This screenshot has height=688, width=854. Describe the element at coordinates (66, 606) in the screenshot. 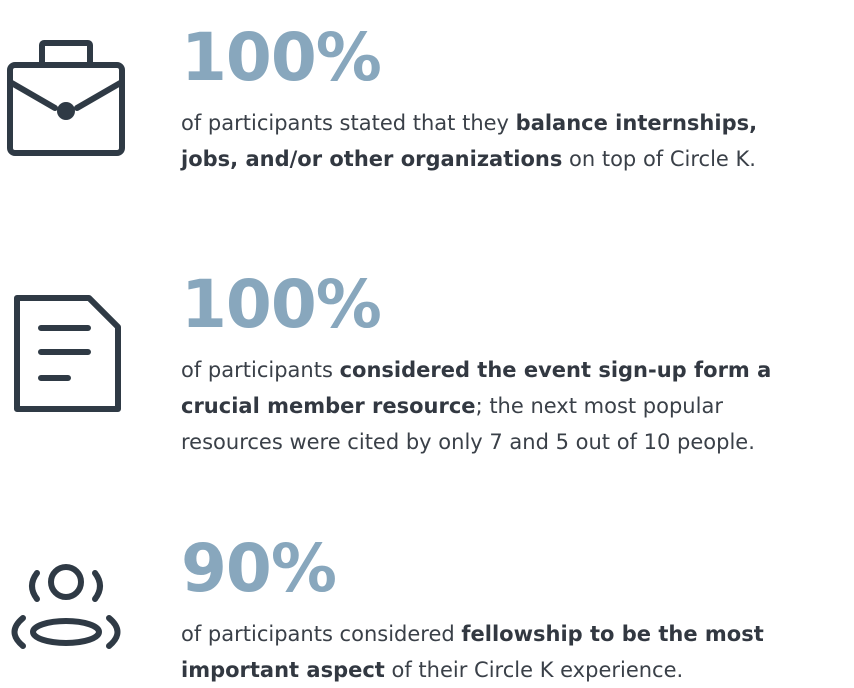

I see `people-group-icon` at that location.